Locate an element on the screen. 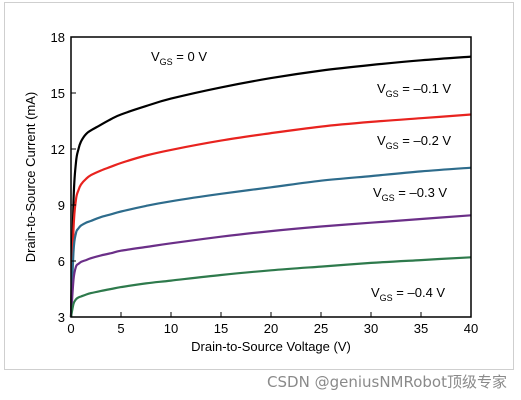  x-tick-label: 15 is located at coordinates (221, 328).